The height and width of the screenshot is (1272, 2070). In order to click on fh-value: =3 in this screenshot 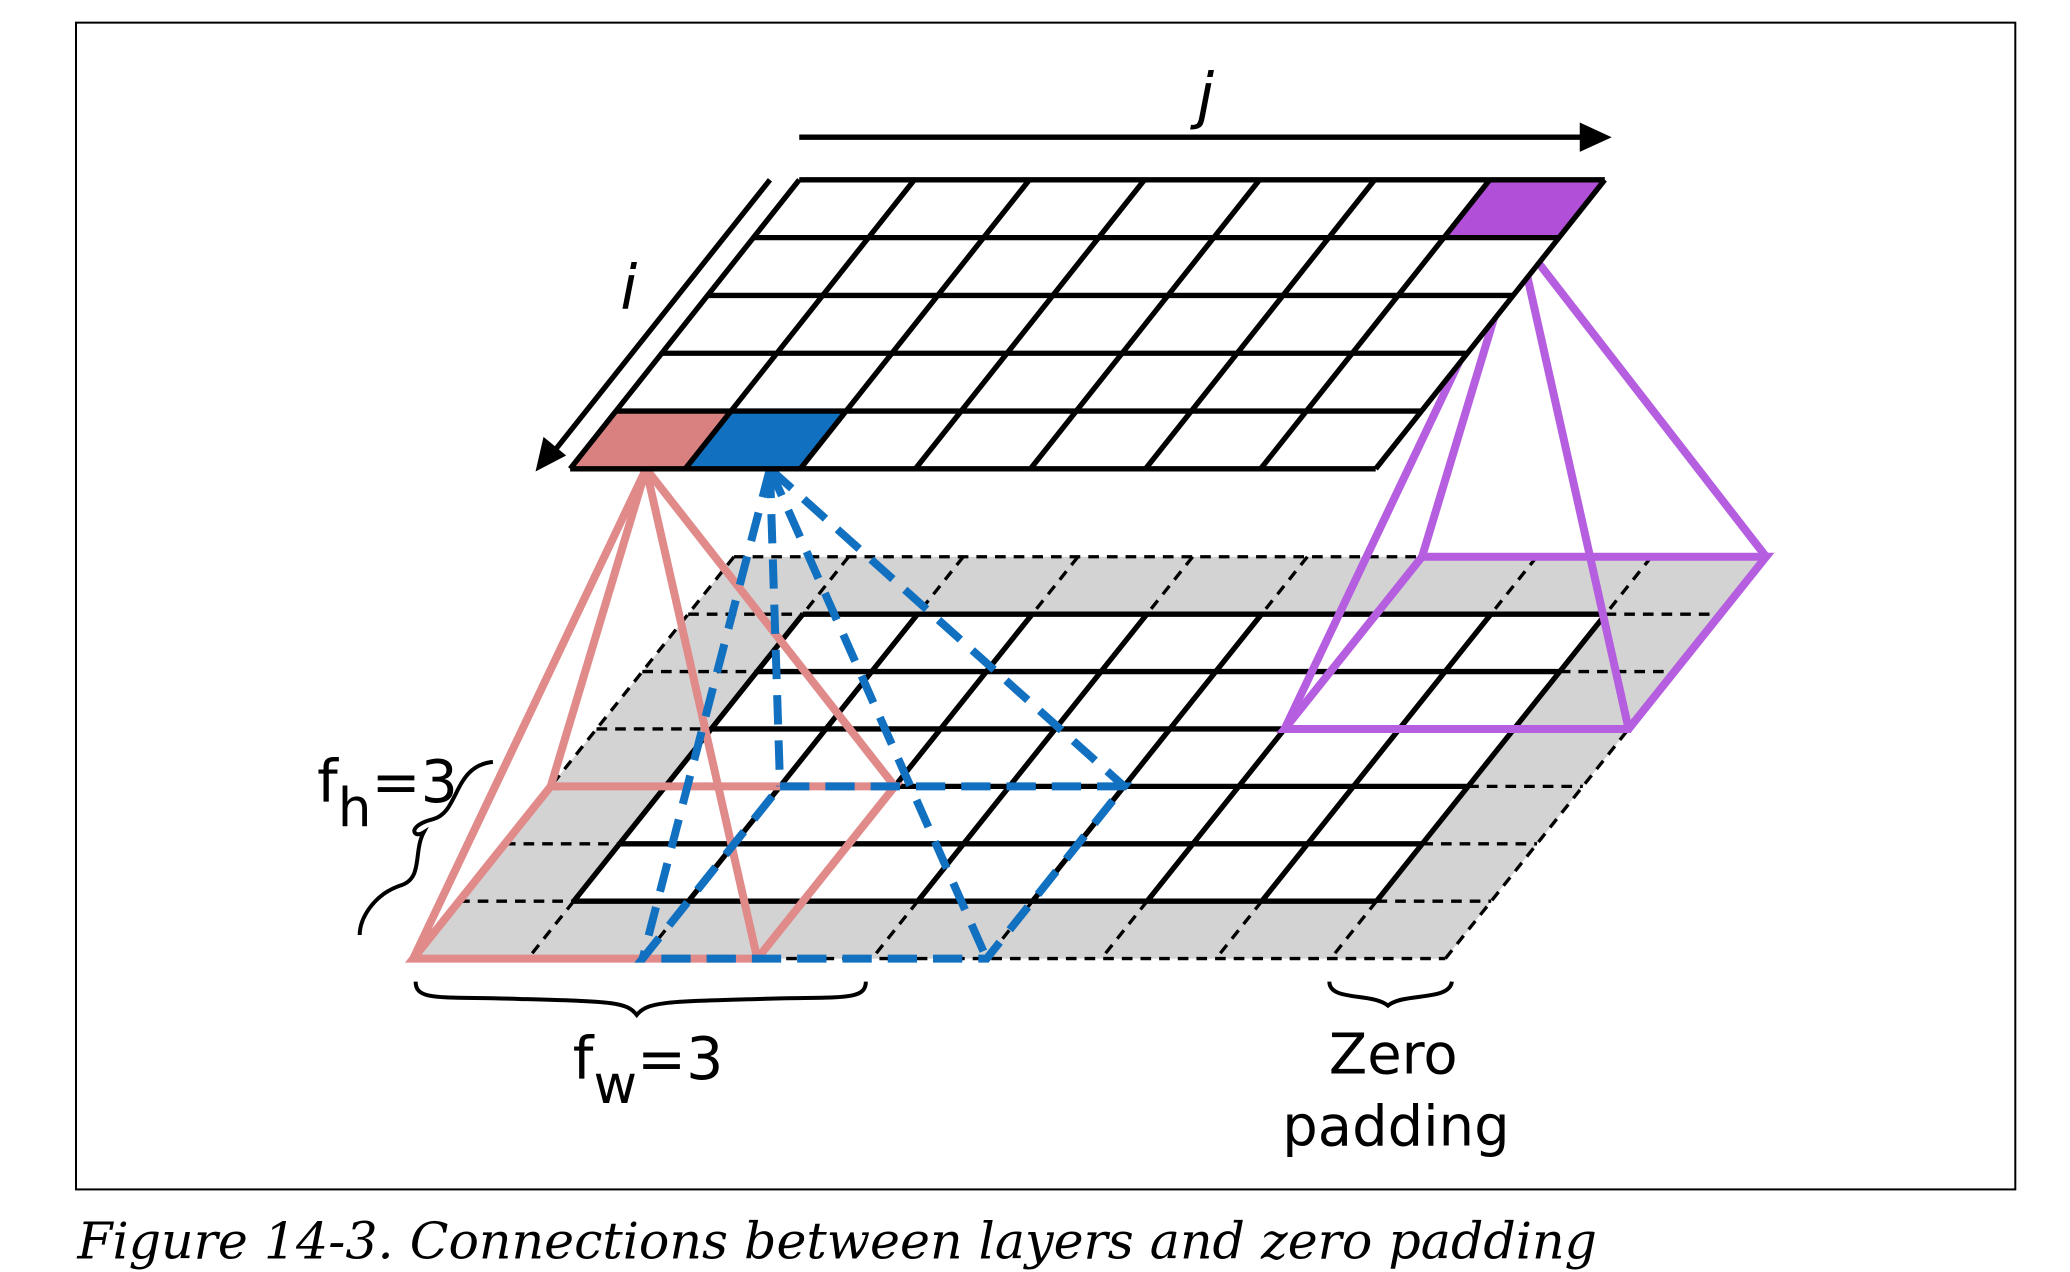, I will do `click(414, 782)`.